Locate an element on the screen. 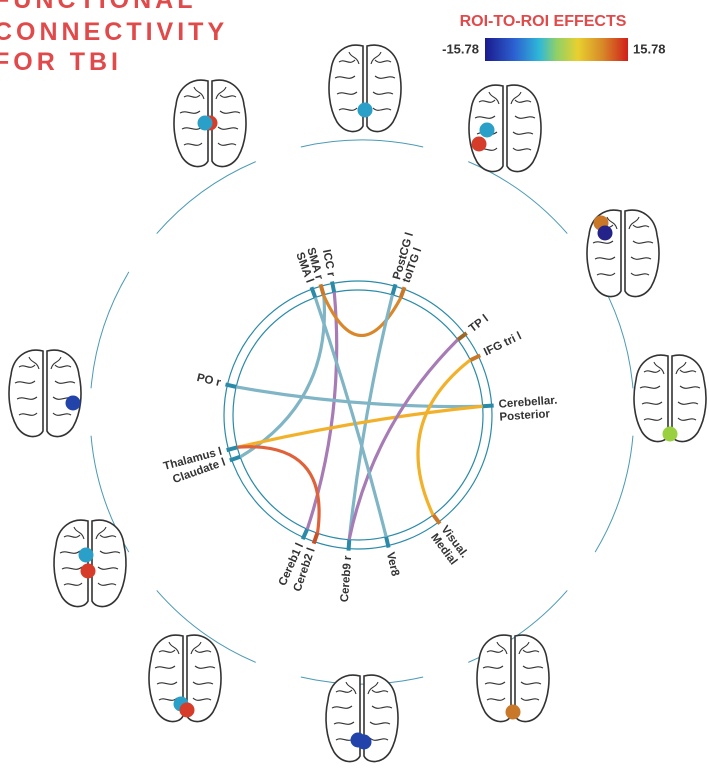 This screenshot has width=709, height=768. title-line: FUNCTIONAL is located at coordinates (98, 7).